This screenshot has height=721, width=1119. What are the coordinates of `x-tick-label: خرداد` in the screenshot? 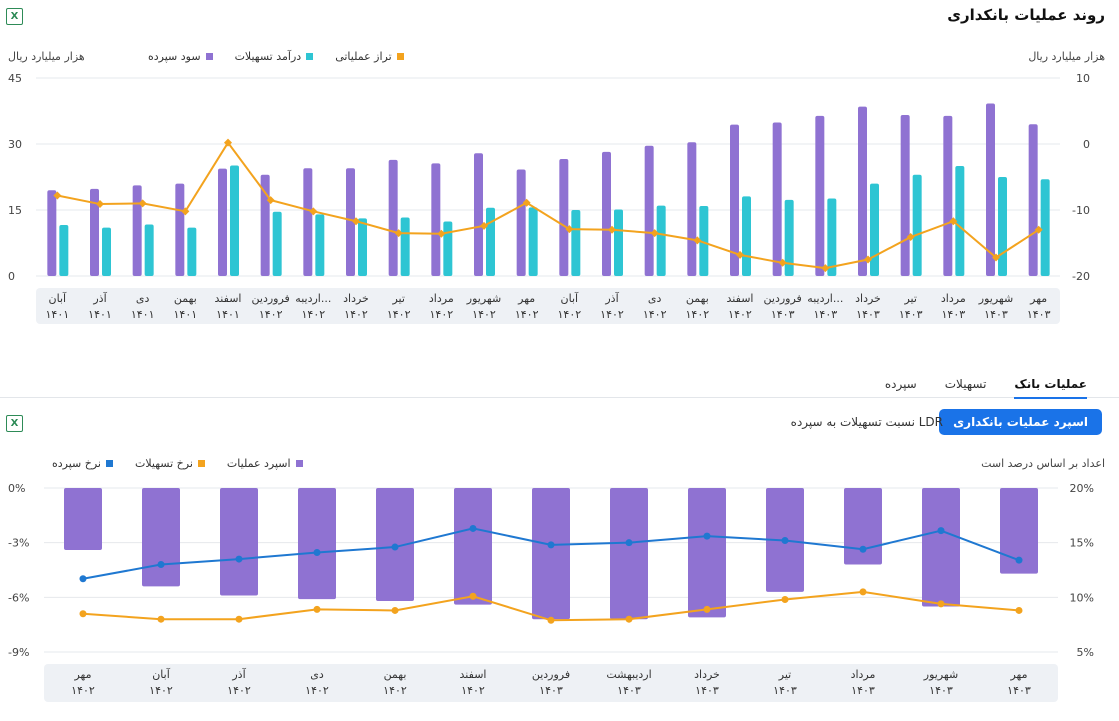 It's located at (707, 674).